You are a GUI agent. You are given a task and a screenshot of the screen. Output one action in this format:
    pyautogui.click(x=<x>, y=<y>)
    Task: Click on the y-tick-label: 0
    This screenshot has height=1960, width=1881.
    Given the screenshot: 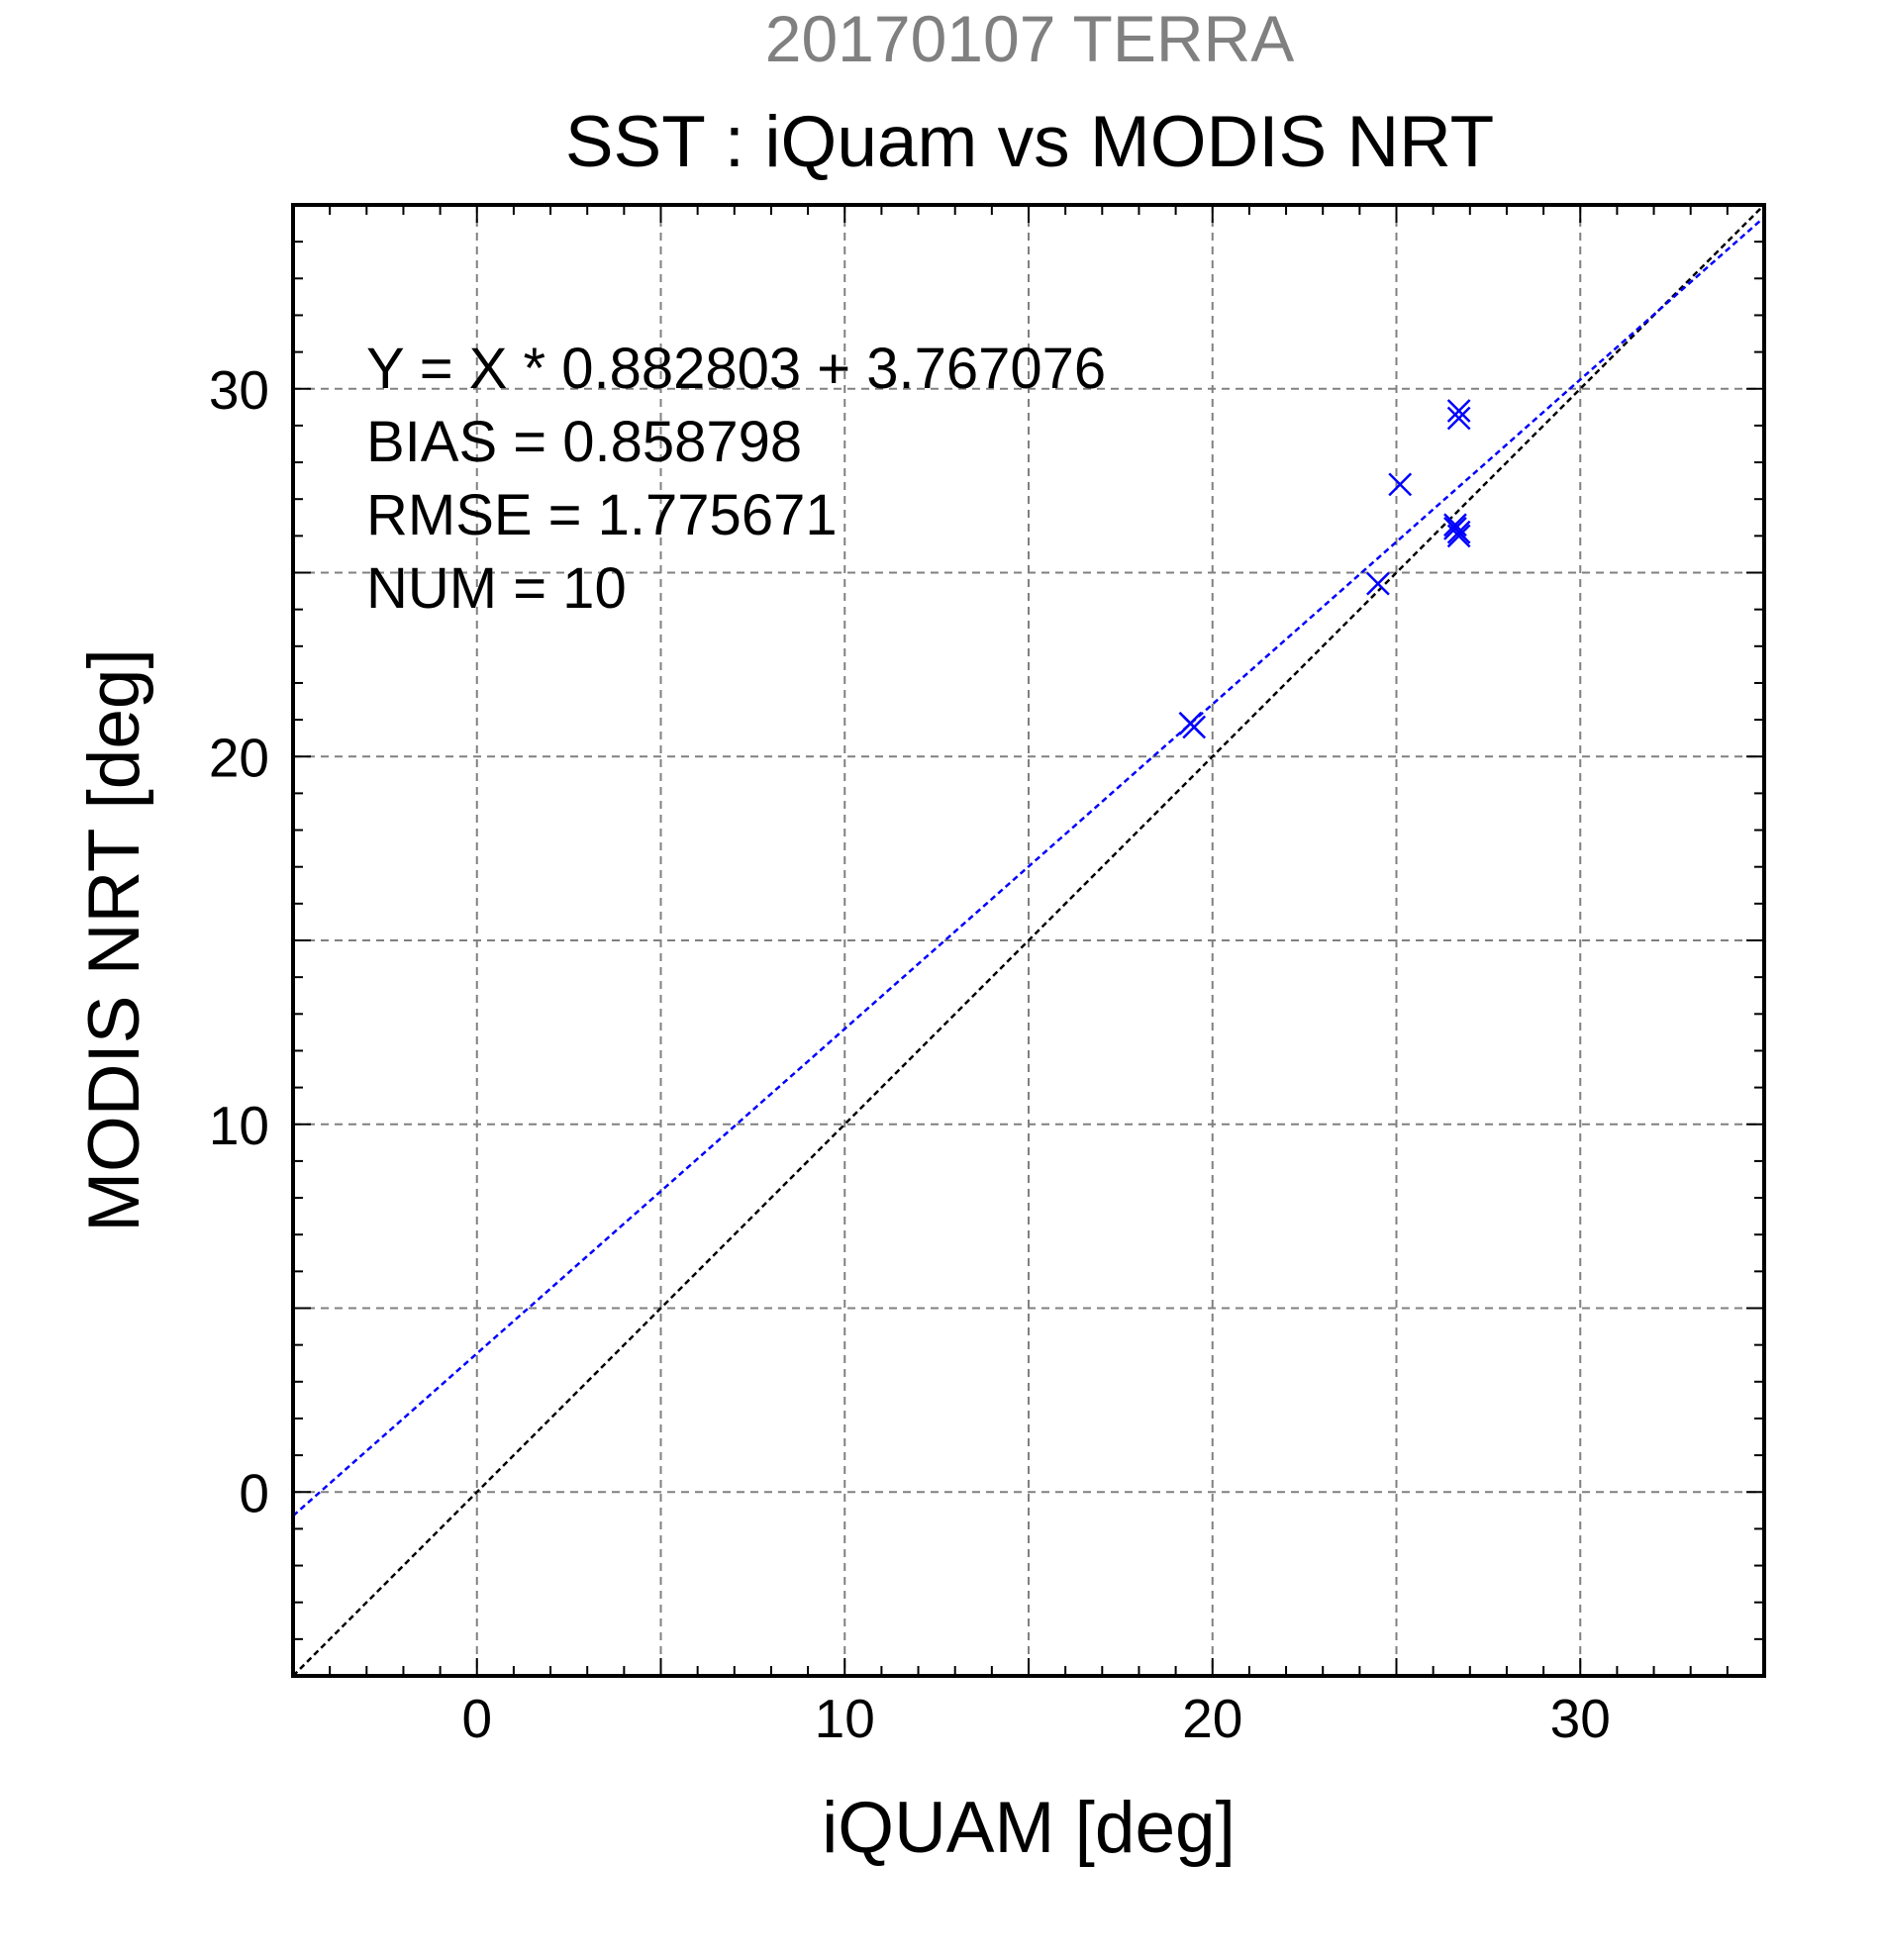 What is the action you would take?
    pyautogui.click(x=254, y=1492)
    